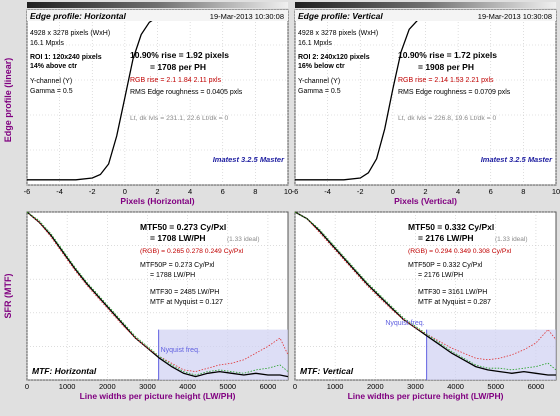  Describe the element at coordinates (64, 371) in the screenshot. I see `mtf-panel-title: MTF: Horizontal` at that location.